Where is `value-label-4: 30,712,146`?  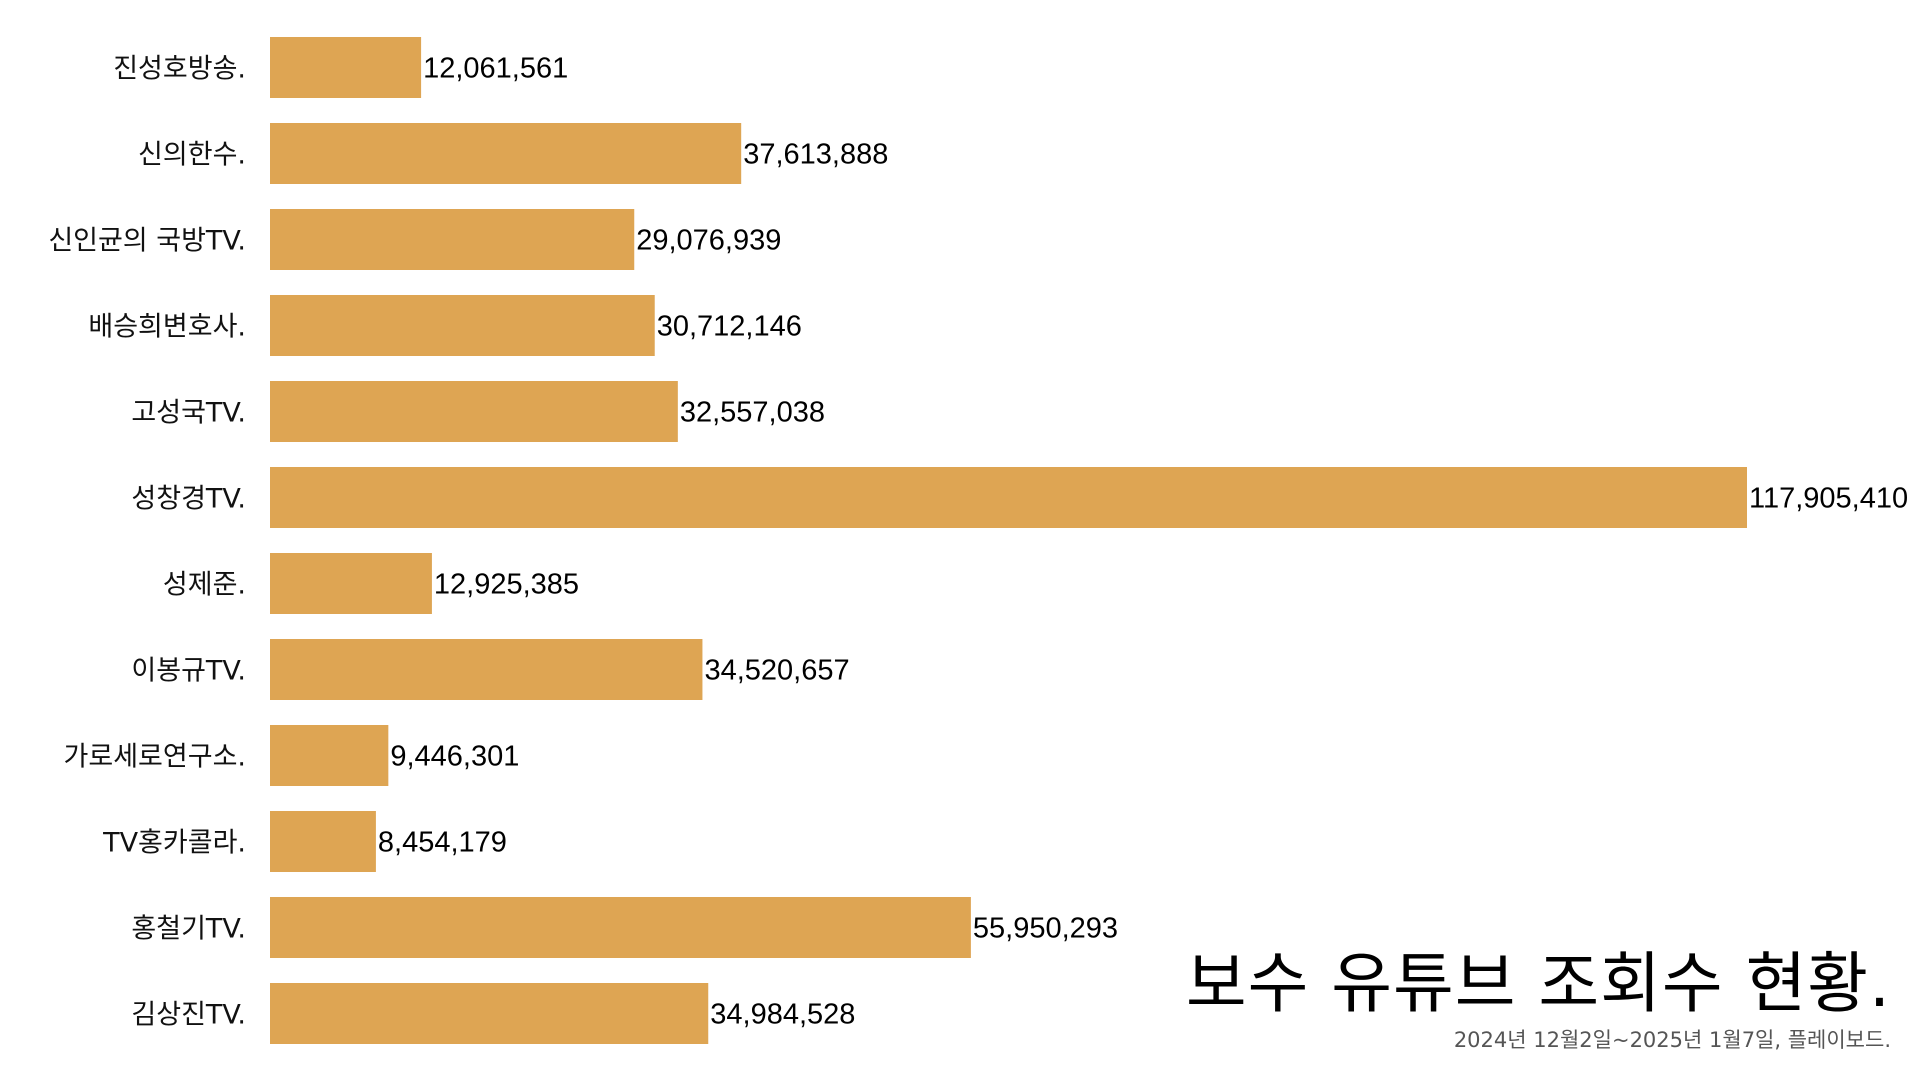 value-label-4: 30,712,146 is located at coordinates (729, 327).